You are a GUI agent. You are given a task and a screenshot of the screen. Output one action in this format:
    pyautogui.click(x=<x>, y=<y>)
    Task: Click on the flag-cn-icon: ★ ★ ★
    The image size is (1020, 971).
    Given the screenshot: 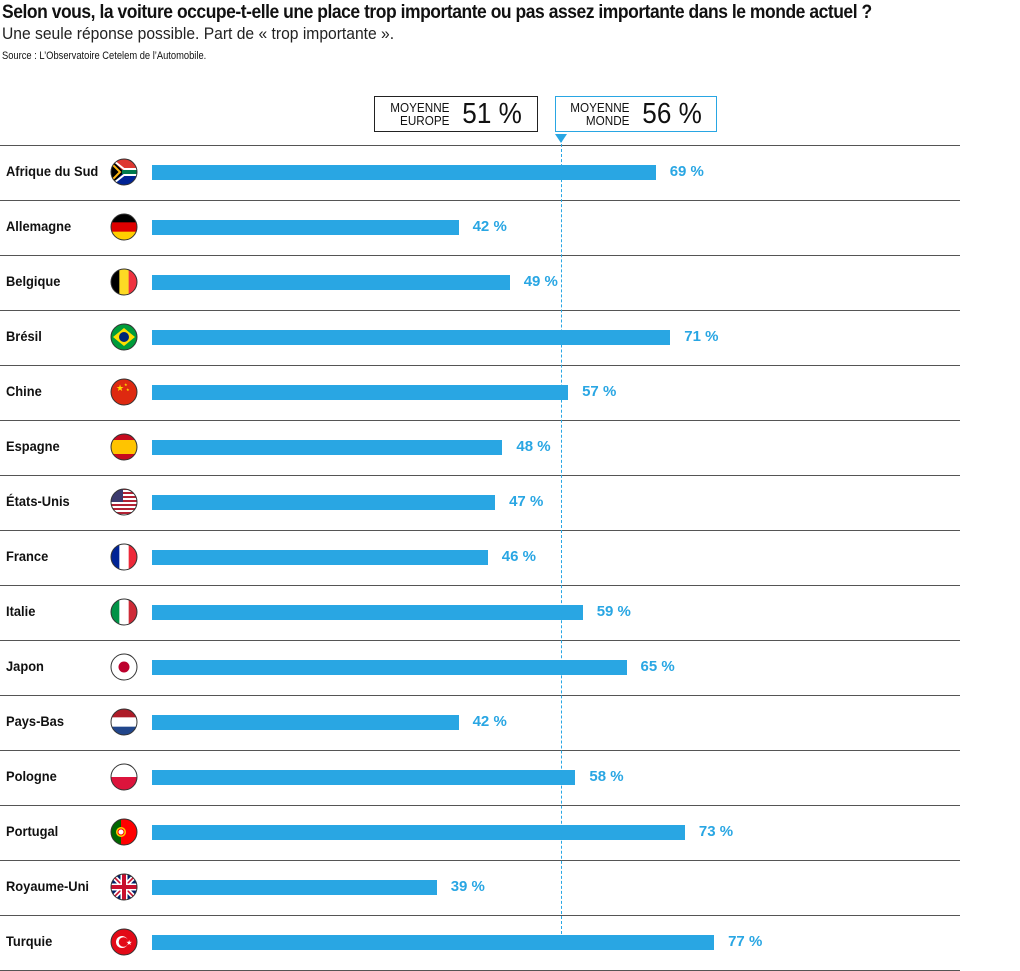 What is the action you would take?
    pyautogui.click(x=124, y=394)
    